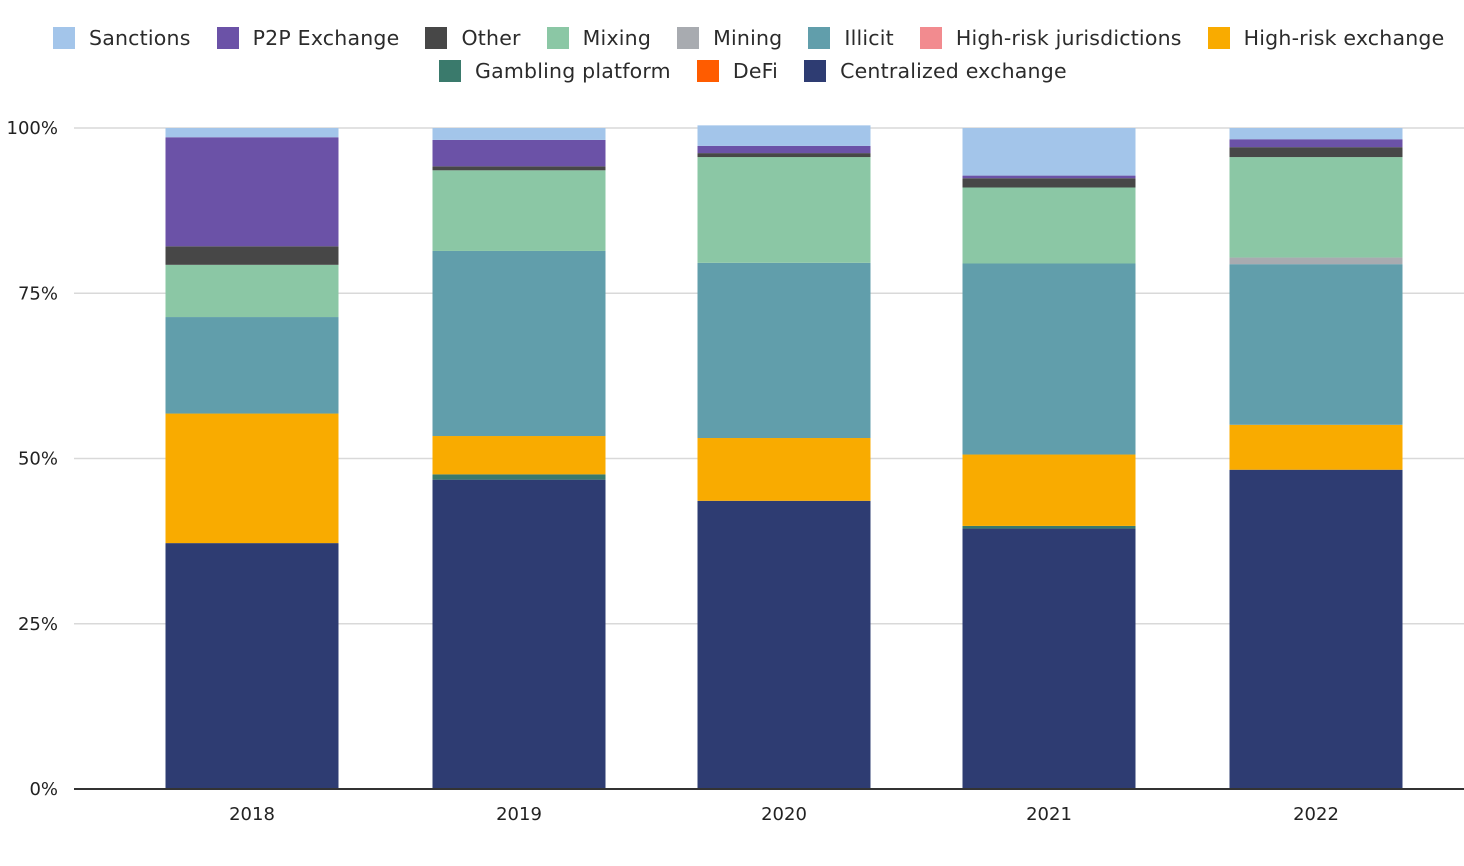 The width and height of the screenshot is (1464, 866). Describe the element at coordinates (784, 135) in the screenshot. I see `bar-segment-sanctions-2020` at that location.